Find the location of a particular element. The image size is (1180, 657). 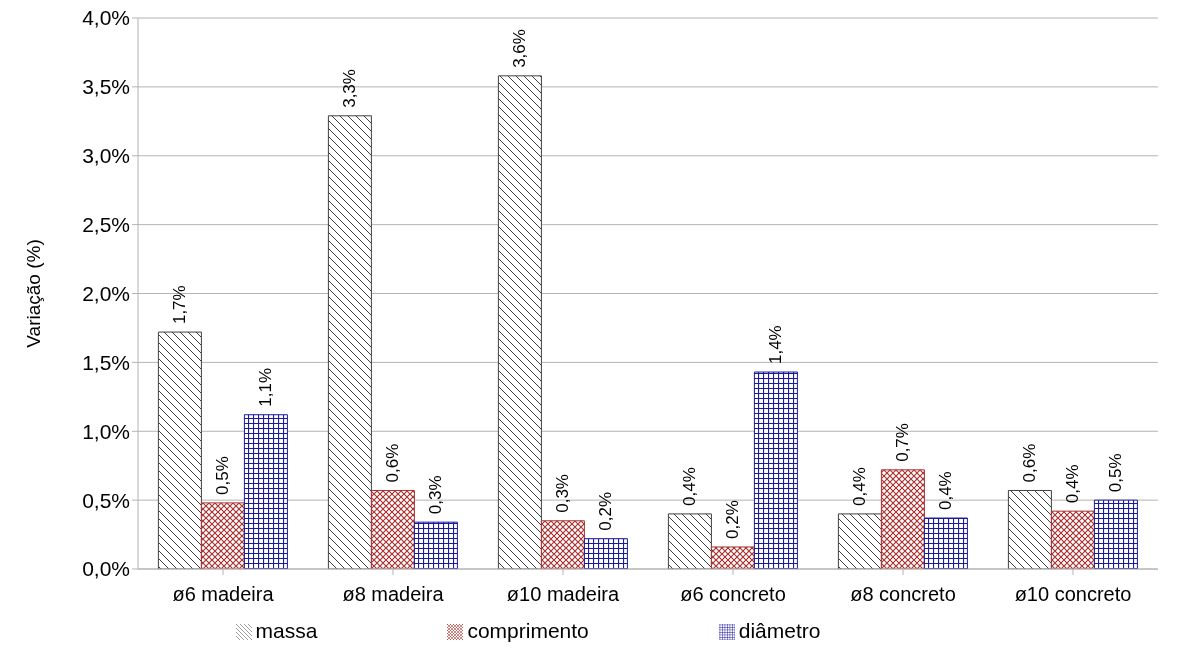

data-label: 1,4% is located at coordinates (776, 345).